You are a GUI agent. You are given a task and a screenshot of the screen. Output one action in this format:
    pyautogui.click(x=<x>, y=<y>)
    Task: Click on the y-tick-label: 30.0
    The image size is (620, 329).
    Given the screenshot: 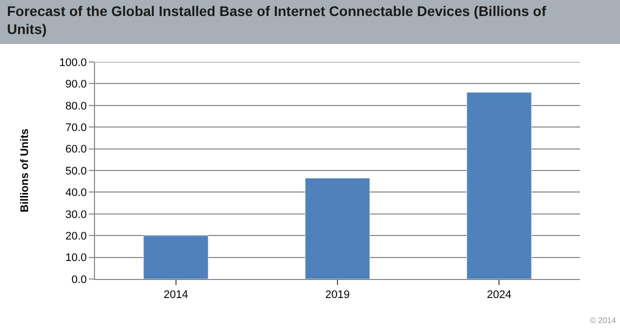 What is the action you would take?
    pyautogui.click(x=76, y=214)
    